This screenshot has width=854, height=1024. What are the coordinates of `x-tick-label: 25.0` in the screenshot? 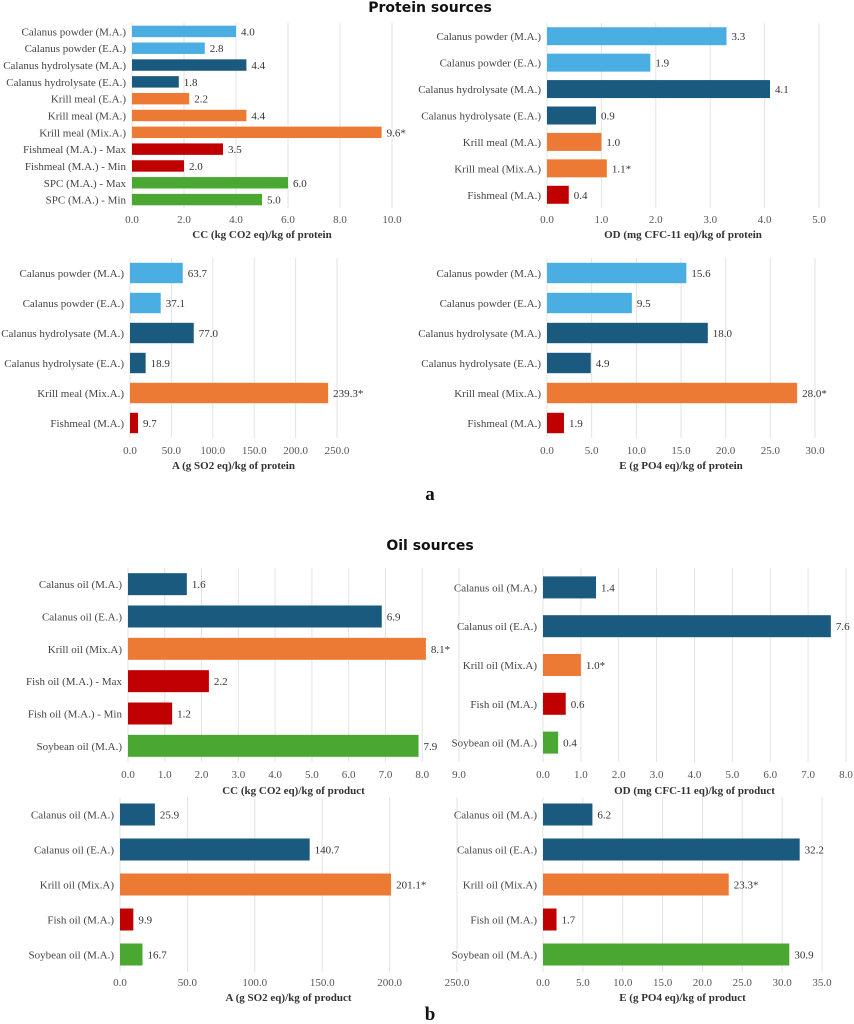 It's located at (743, 983).